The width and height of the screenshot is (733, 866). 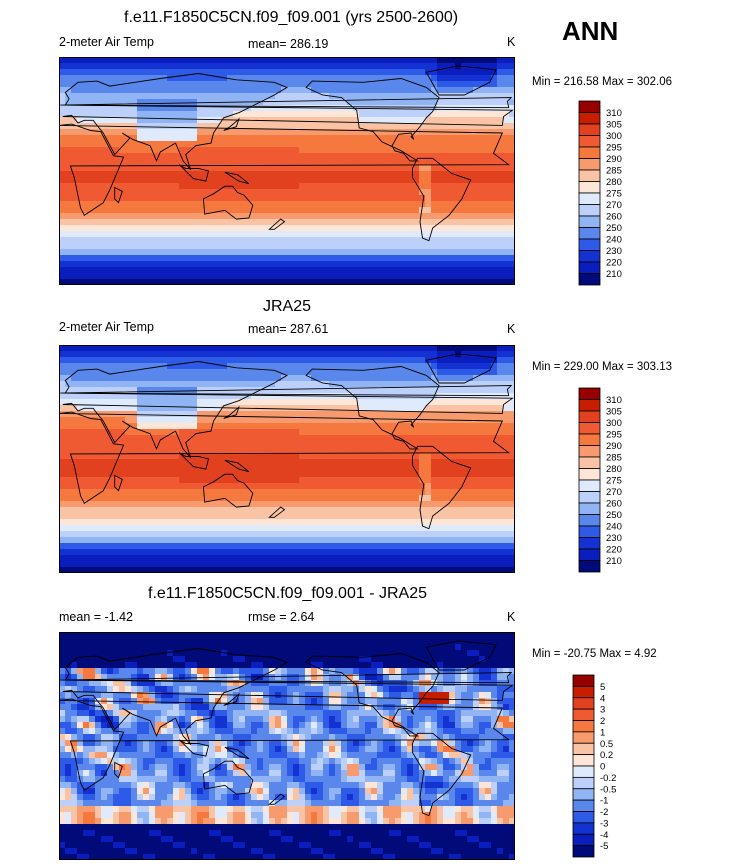 I want to click on colorbar-label: 3, so click(x=602, y=710).